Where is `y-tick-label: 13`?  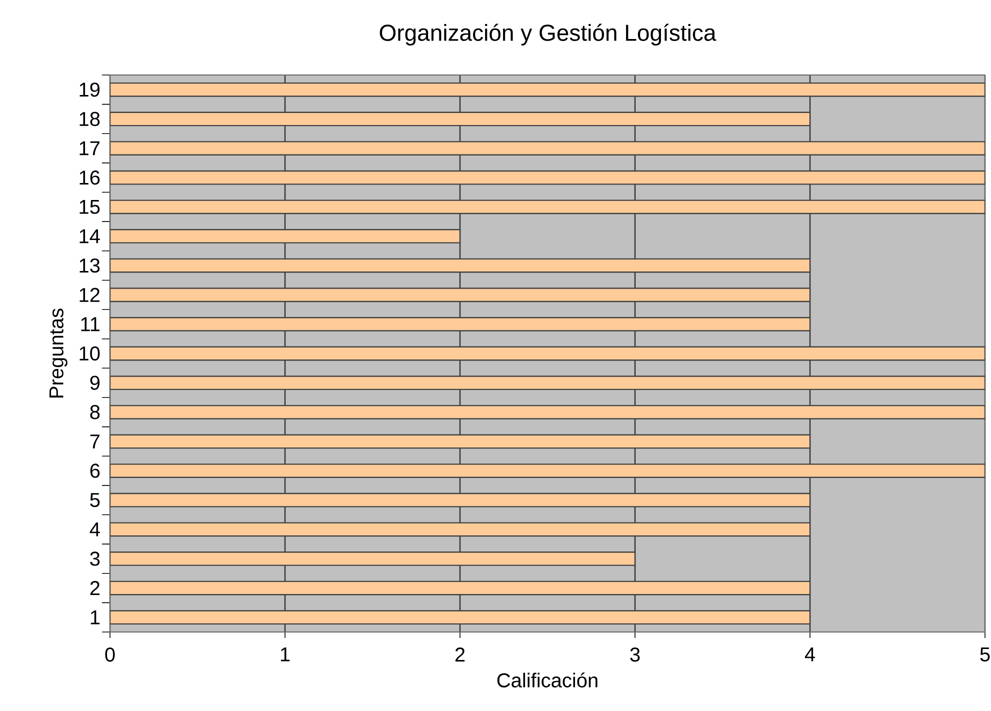 y-tick-label: 13 is located at coordinates (90, 265).